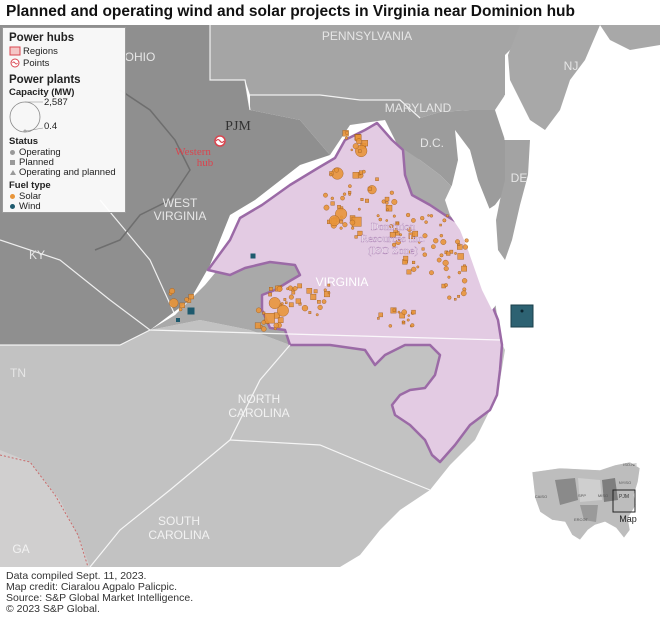  I want to click on western-hub-wave-icon, so click(220, 141).